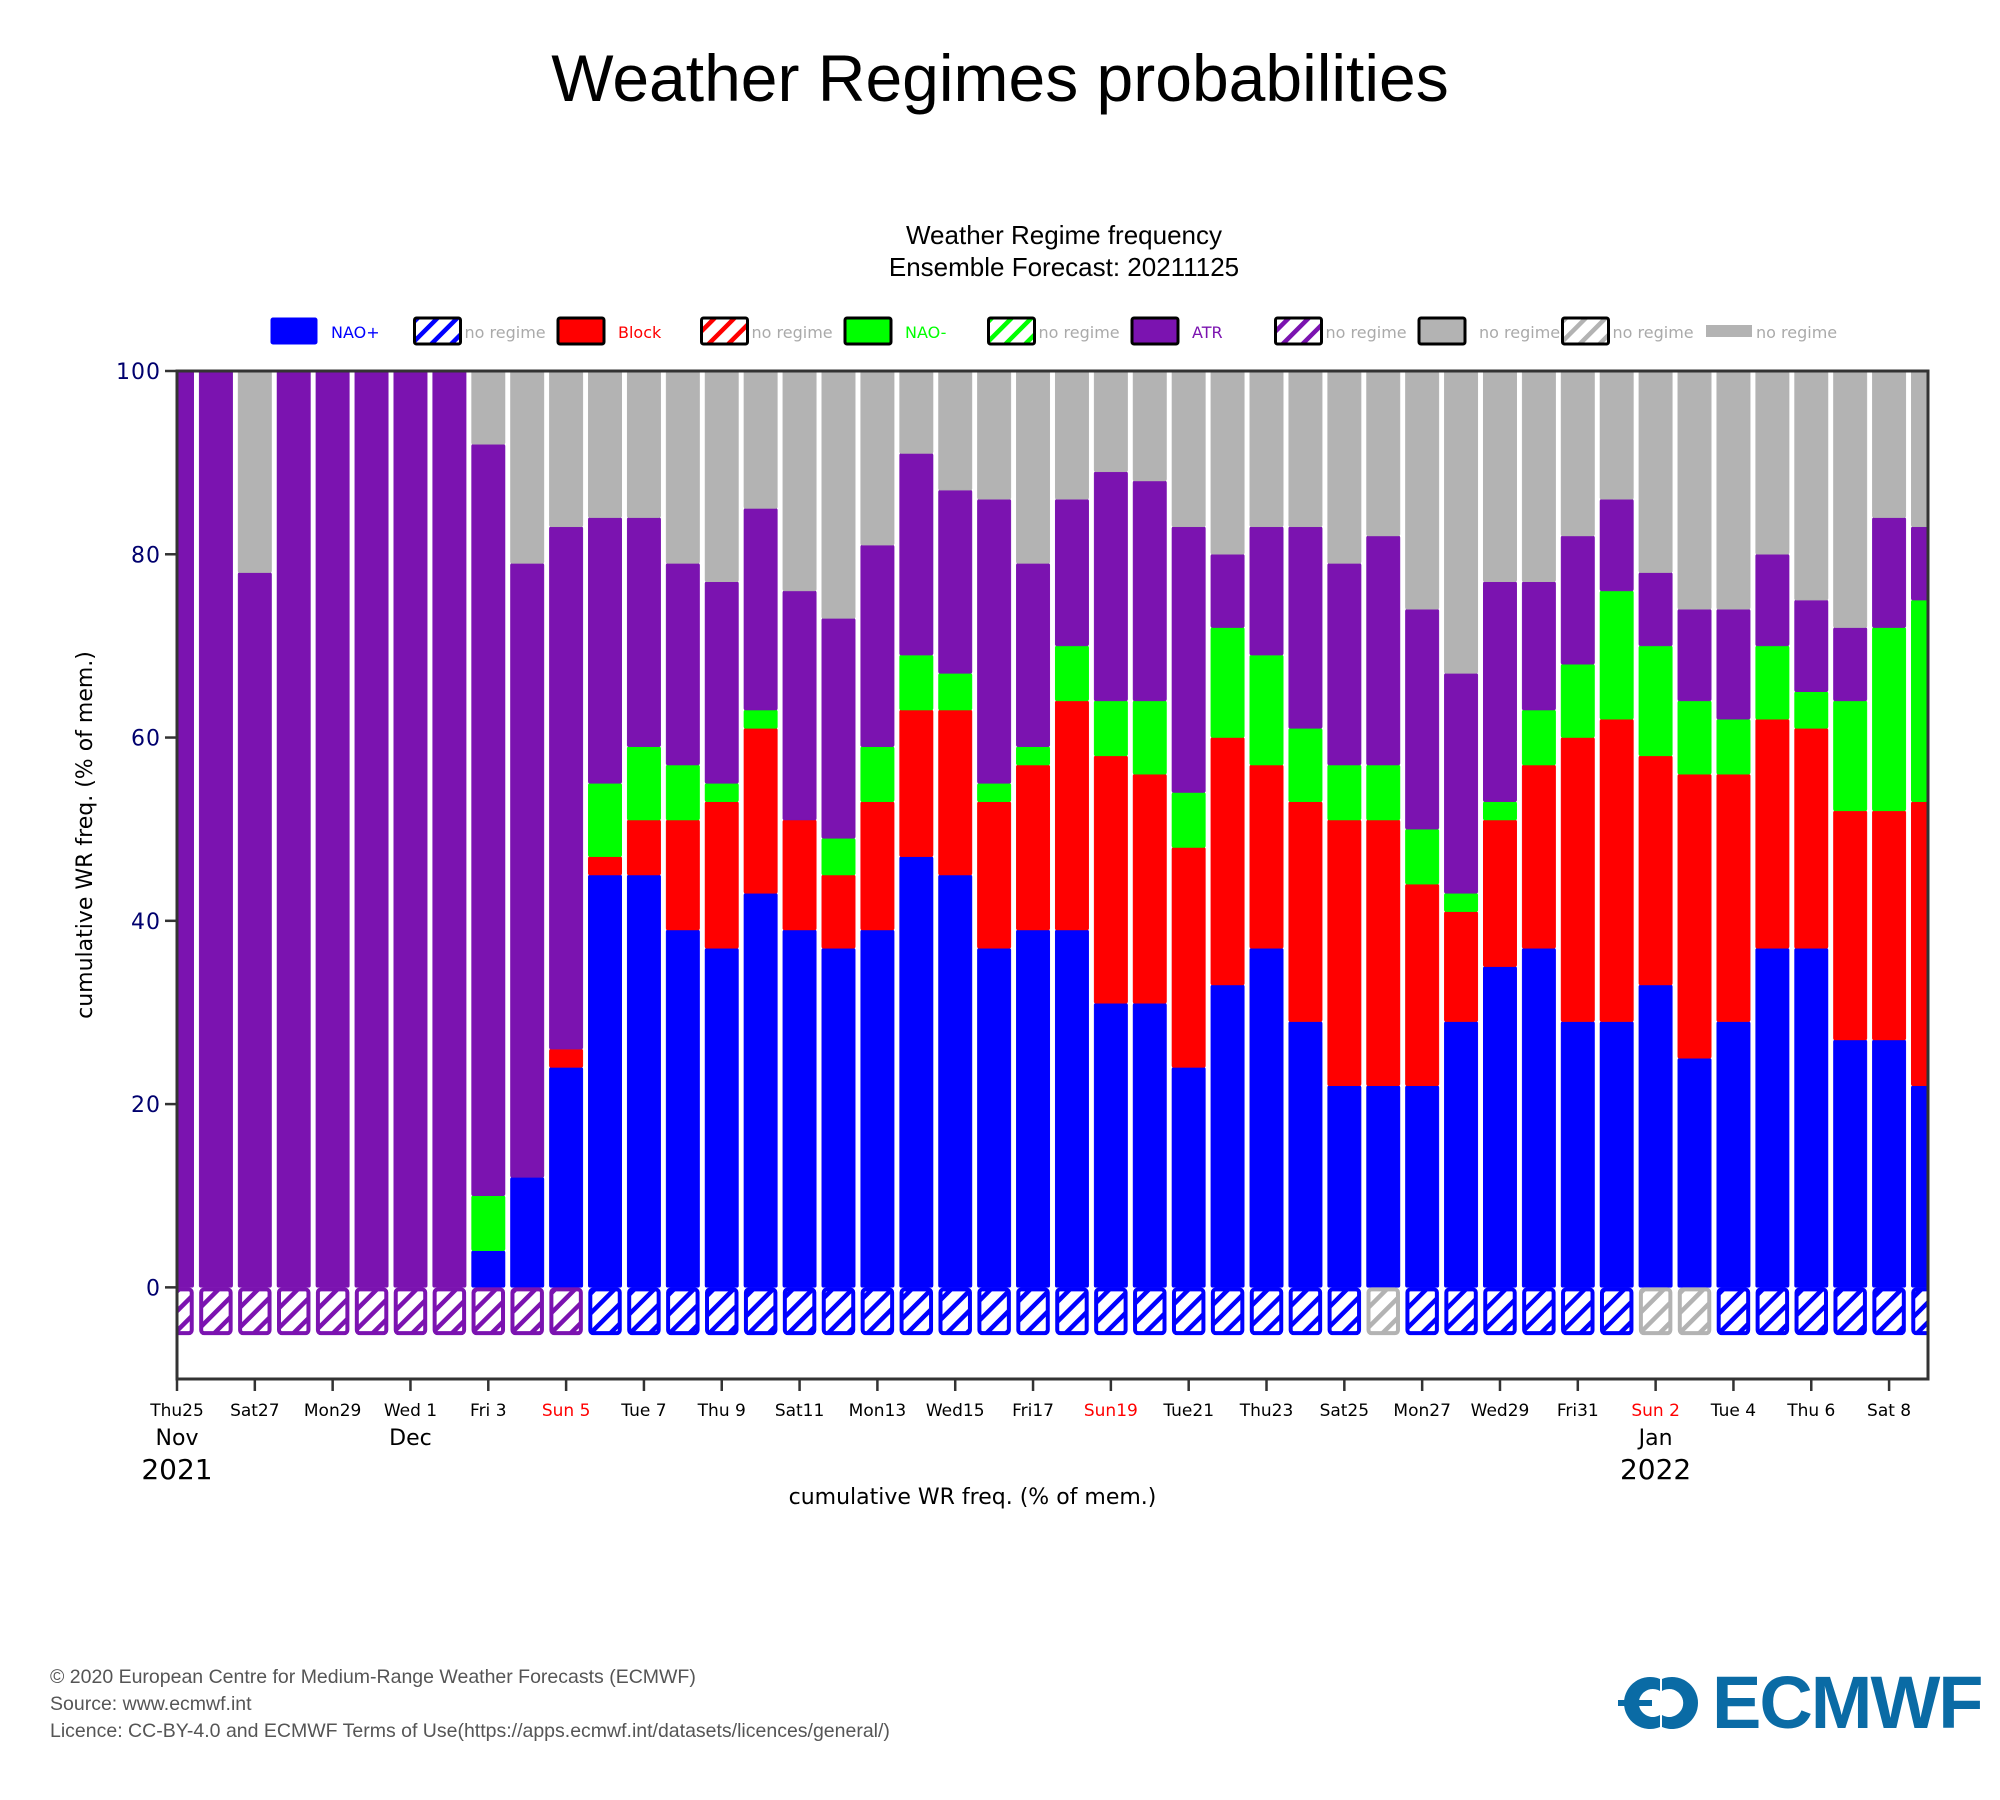 Image resolution: width=2000 pixels, height=1800 pixels. What do you see at coordinates (1063, 235) in the screenshot?
I see `chart-title: Weather Regime frequency` at bounding box center [1063, 235].